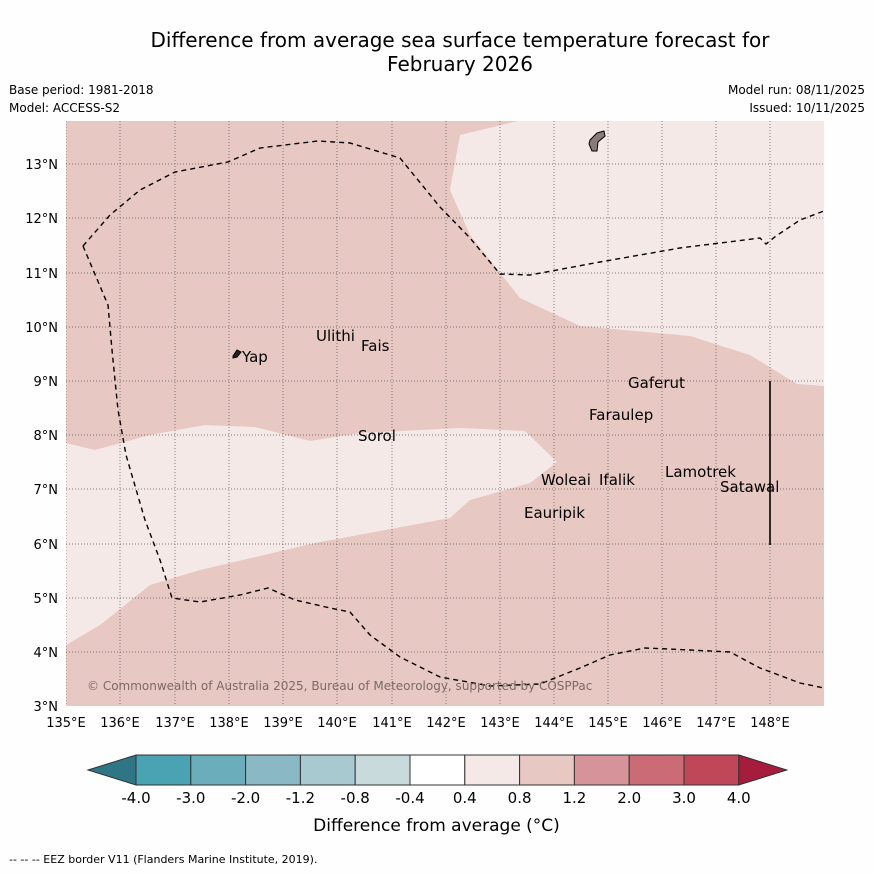  What do you see at coordinates (716, 723) in the screenshot?
I see `lon-label-147: 147°E` at bounding box center [716, 723].